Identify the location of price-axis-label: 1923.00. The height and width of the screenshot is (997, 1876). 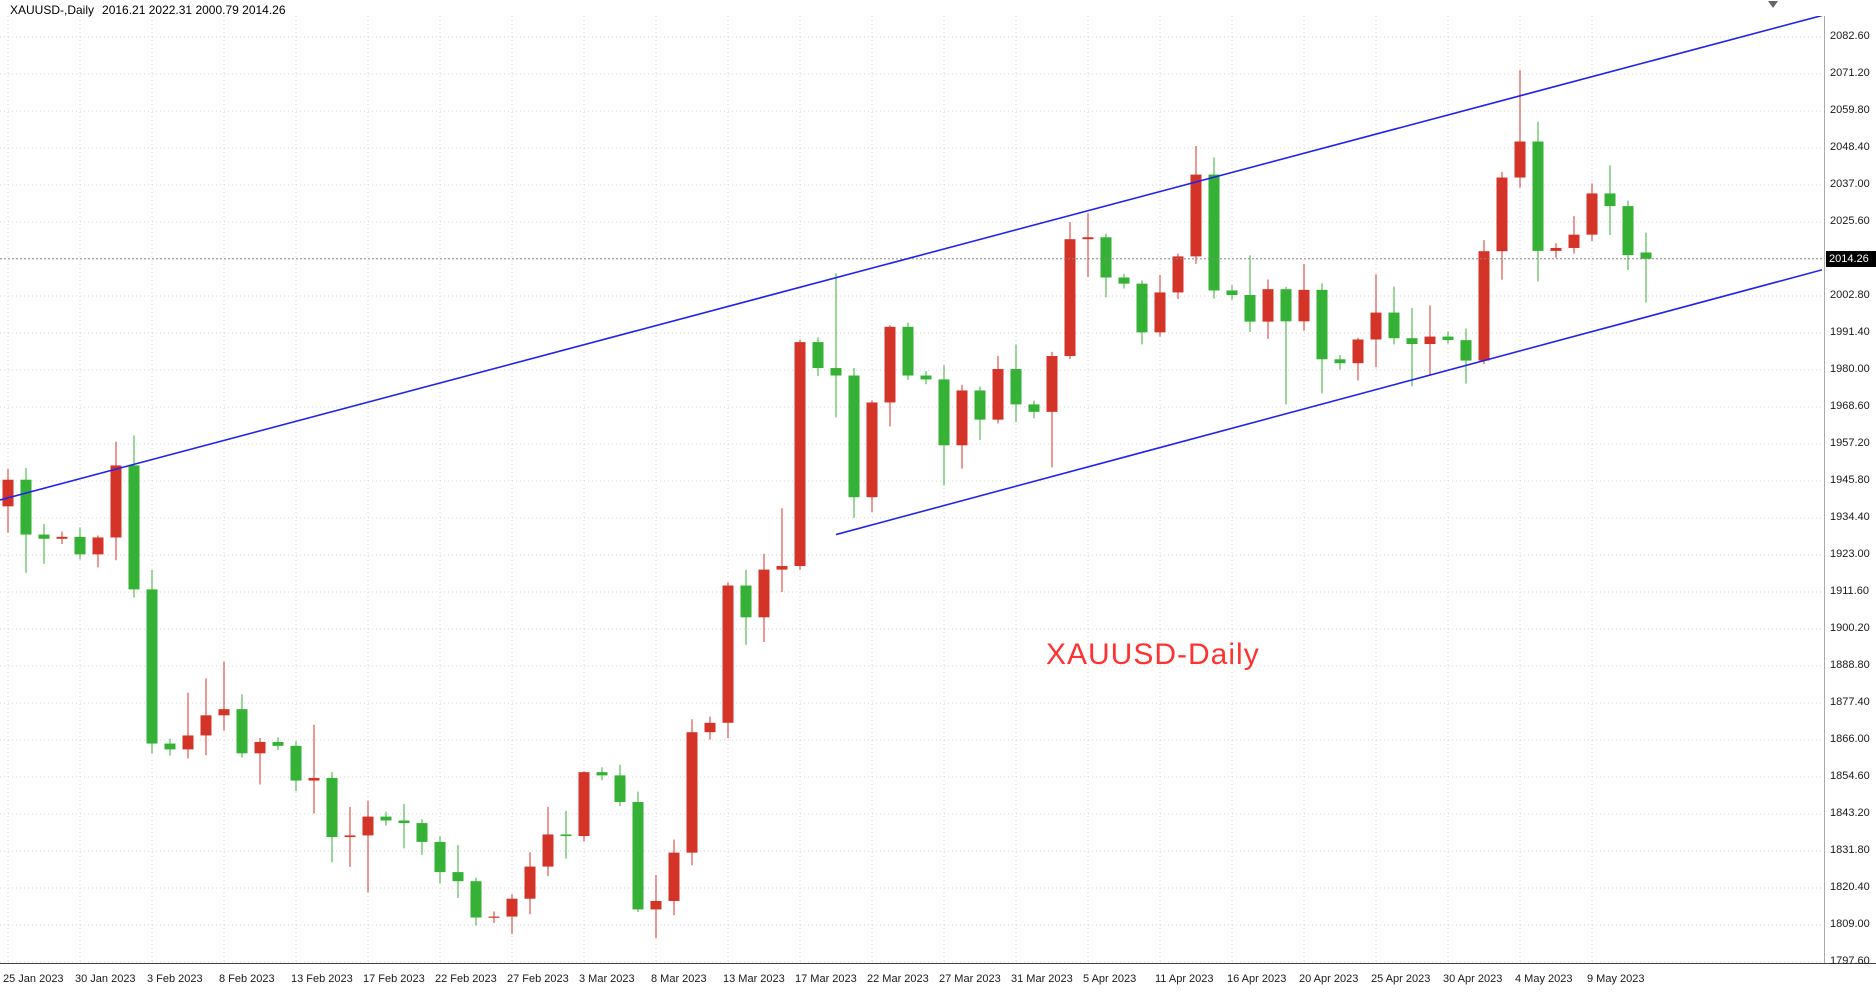
(1850, 554).